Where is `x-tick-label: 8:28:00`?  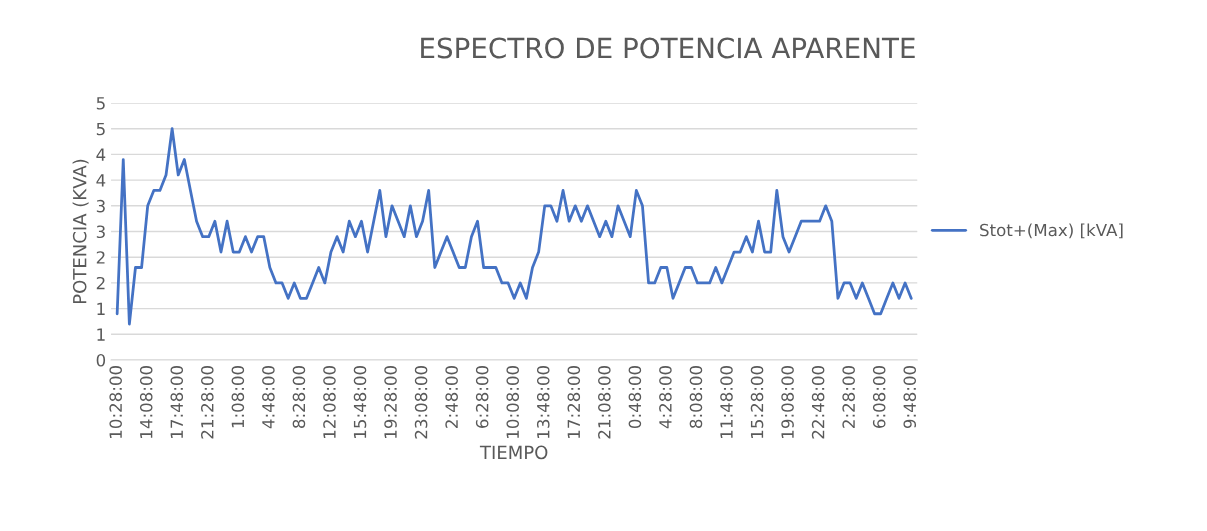
x-tick-label: 8:28:00 is located at coordinates (299, 396).